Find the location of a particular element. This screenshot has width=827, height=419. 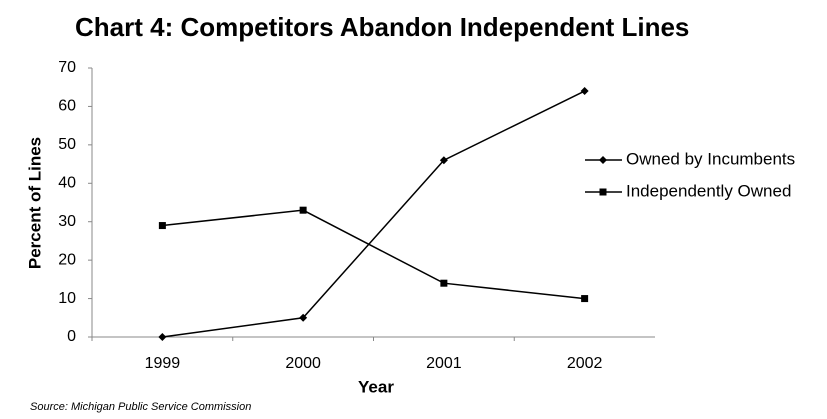

x-axis-label: Year is located at coordinates (376, 386).